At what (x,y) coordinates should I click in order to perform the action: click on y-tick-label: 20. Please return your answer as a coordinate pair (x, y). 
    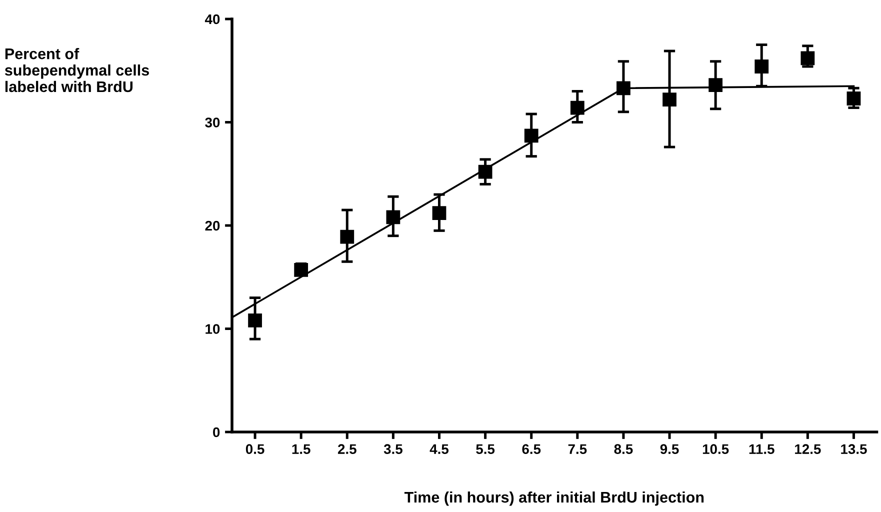
    Looking at the image, I should click on (212, 225).